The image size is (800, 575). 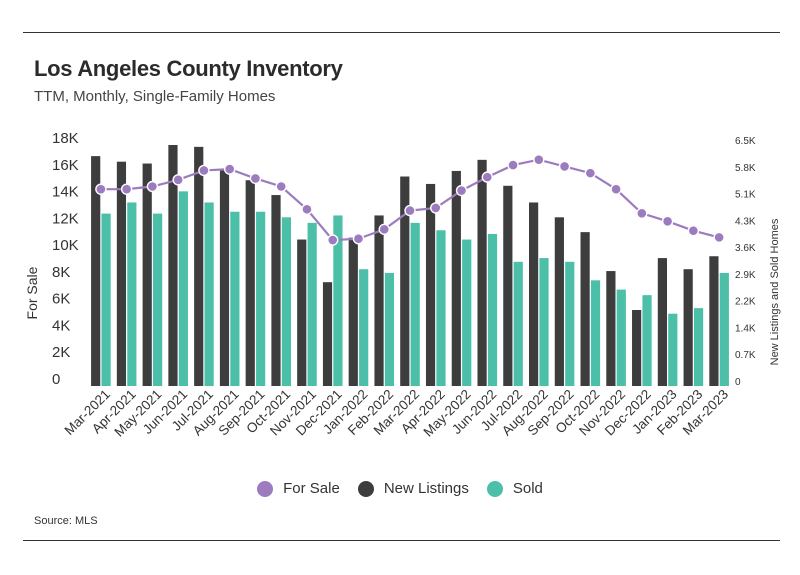 I want to click on y-right-tick-label: 6.5K, so click(x=745, y=141).